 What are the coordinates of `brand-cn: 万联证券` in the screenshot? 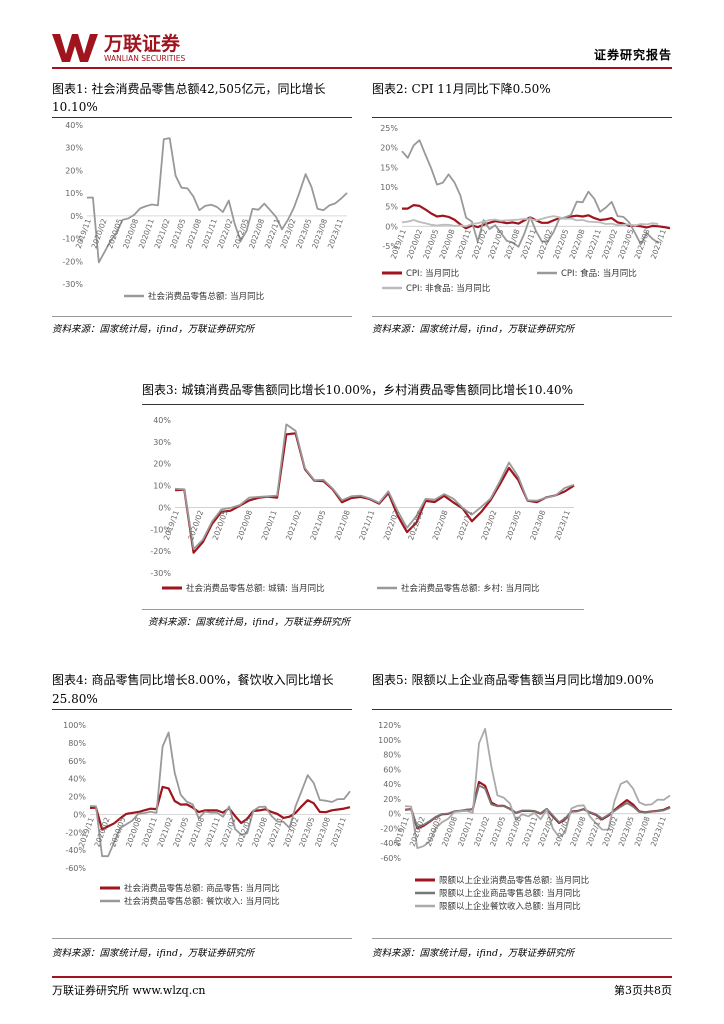 It's located at (142, 43).